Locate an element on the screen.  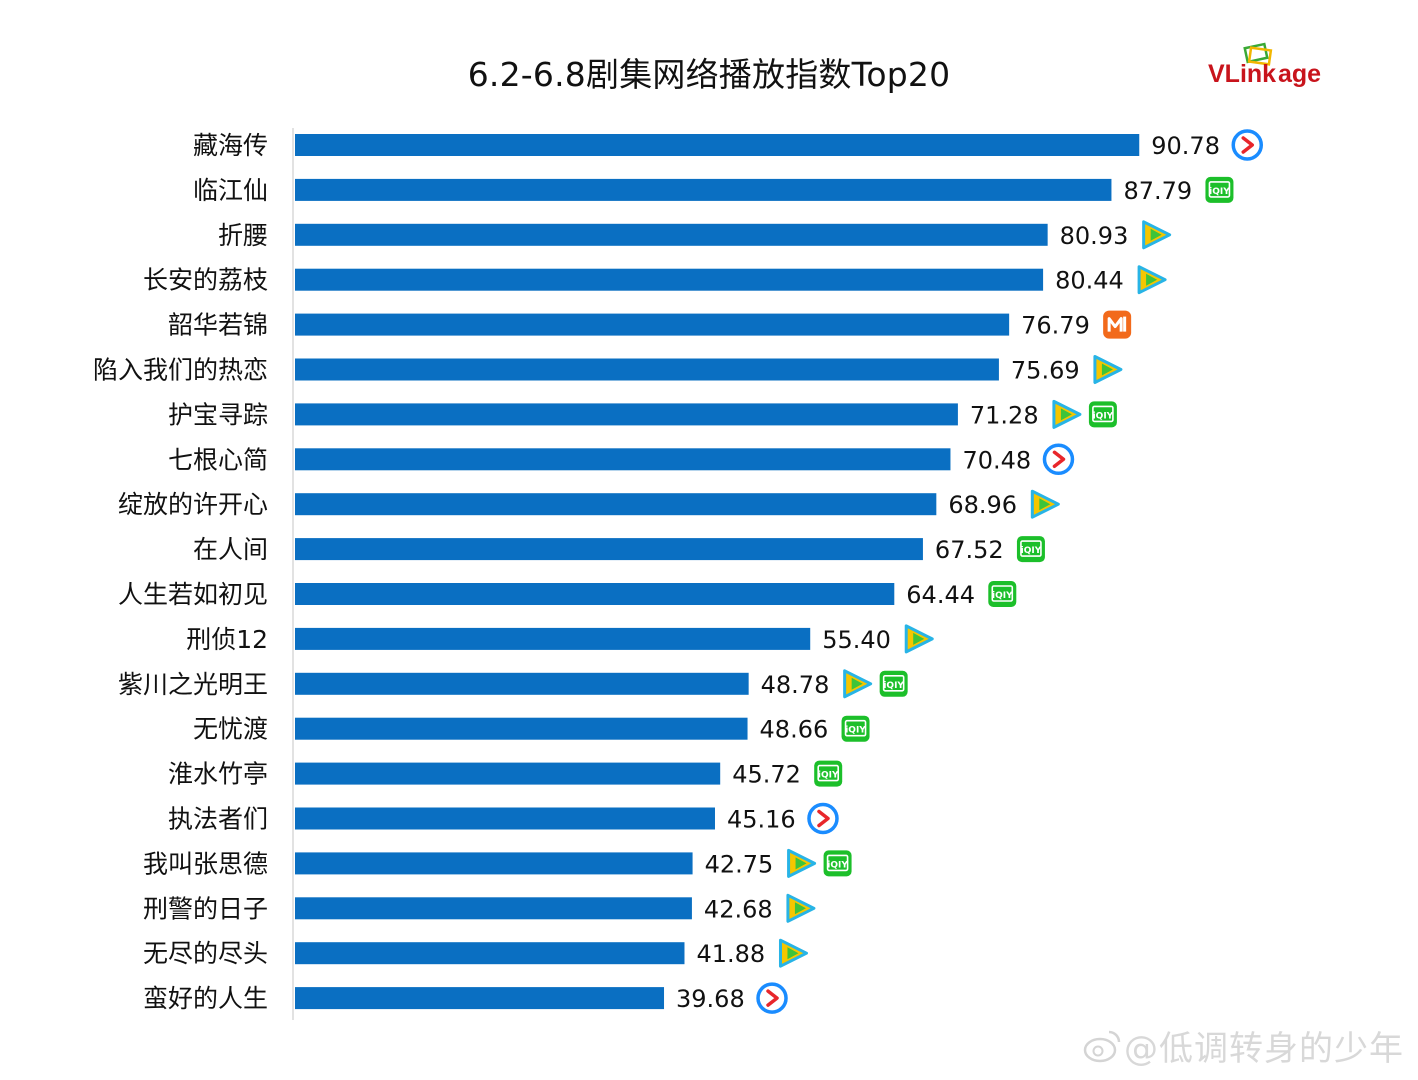
bar-row: 绽放的许开心 68.96 is located at coordinates (589, 504).